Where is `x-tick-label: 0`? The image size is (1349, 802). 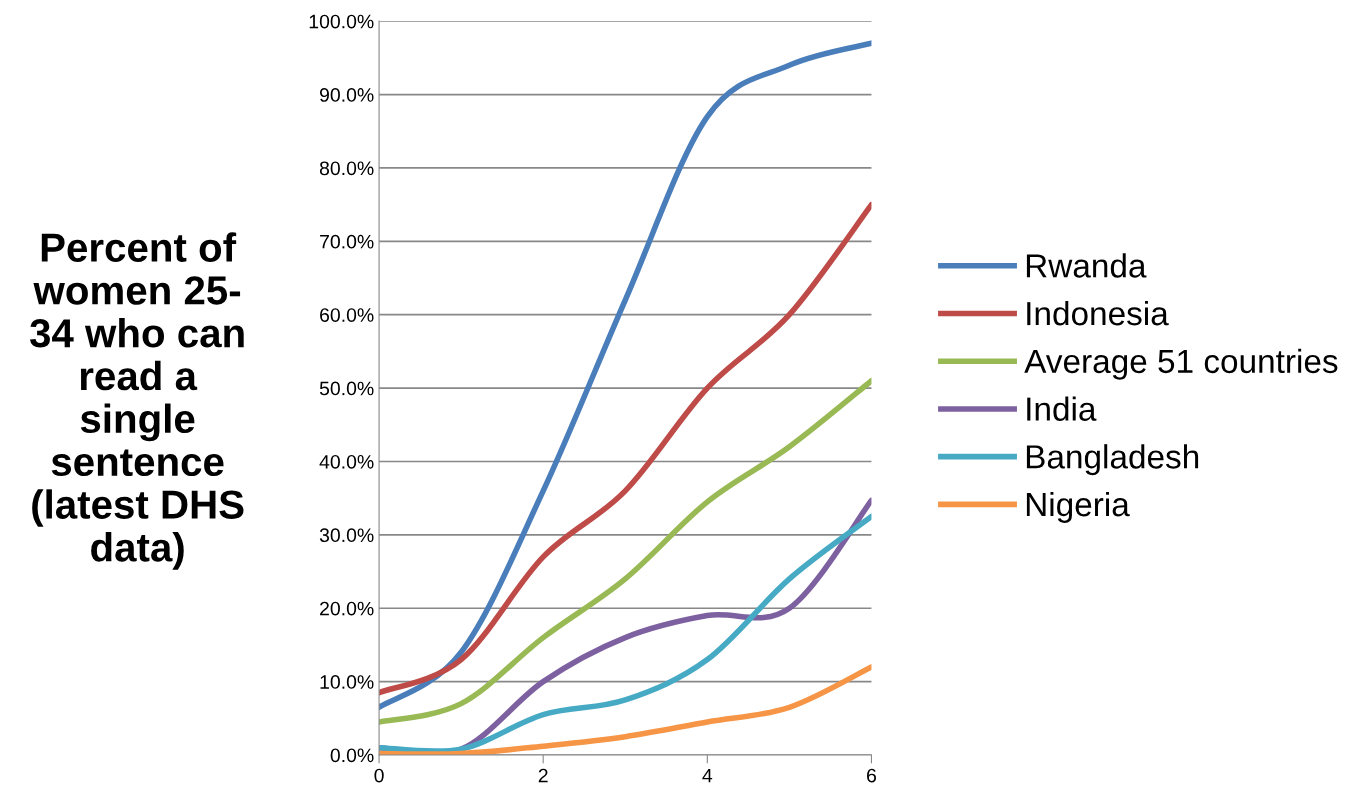
x-tick-label: 0 is located at coordinates (379, 775).